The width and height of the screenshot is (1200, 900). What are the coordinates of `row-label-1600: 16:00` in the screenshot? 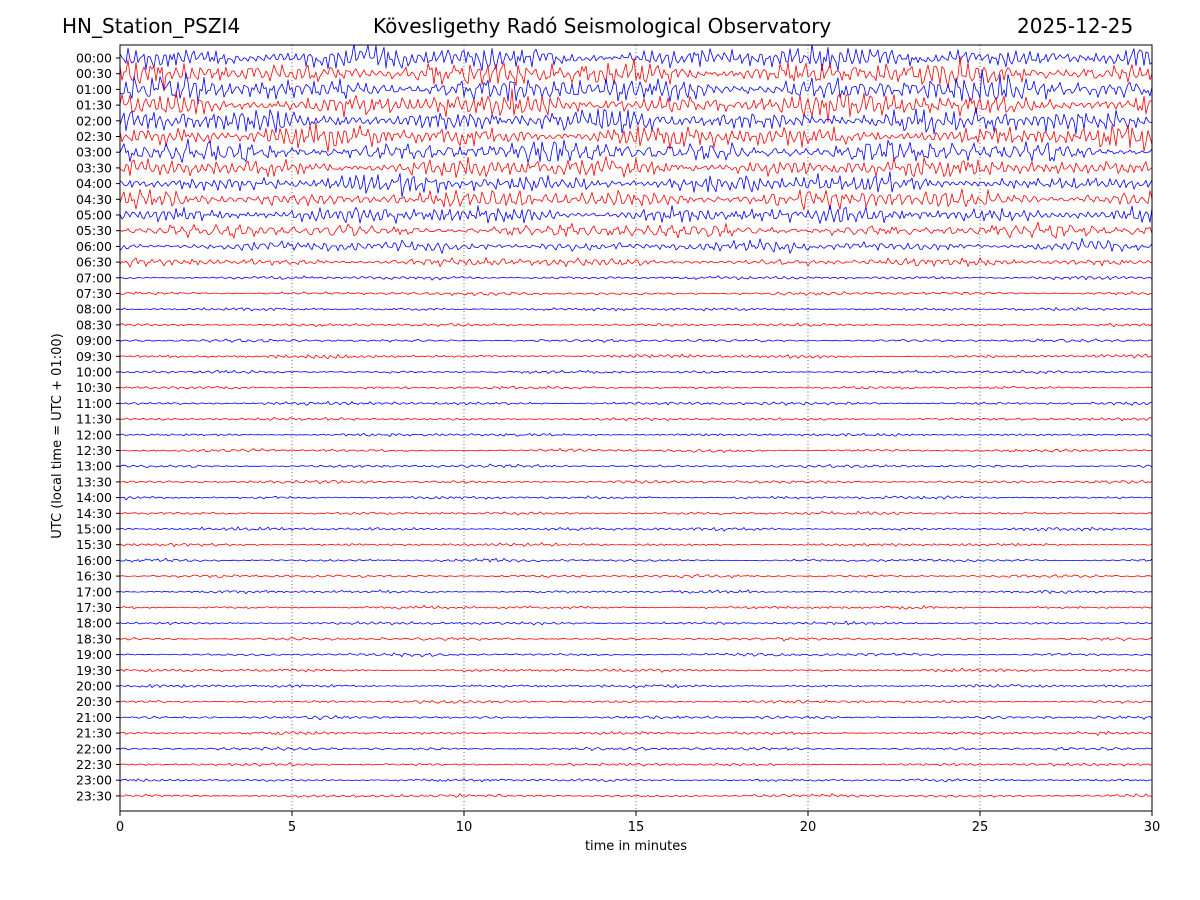 It's located at (94, 560).